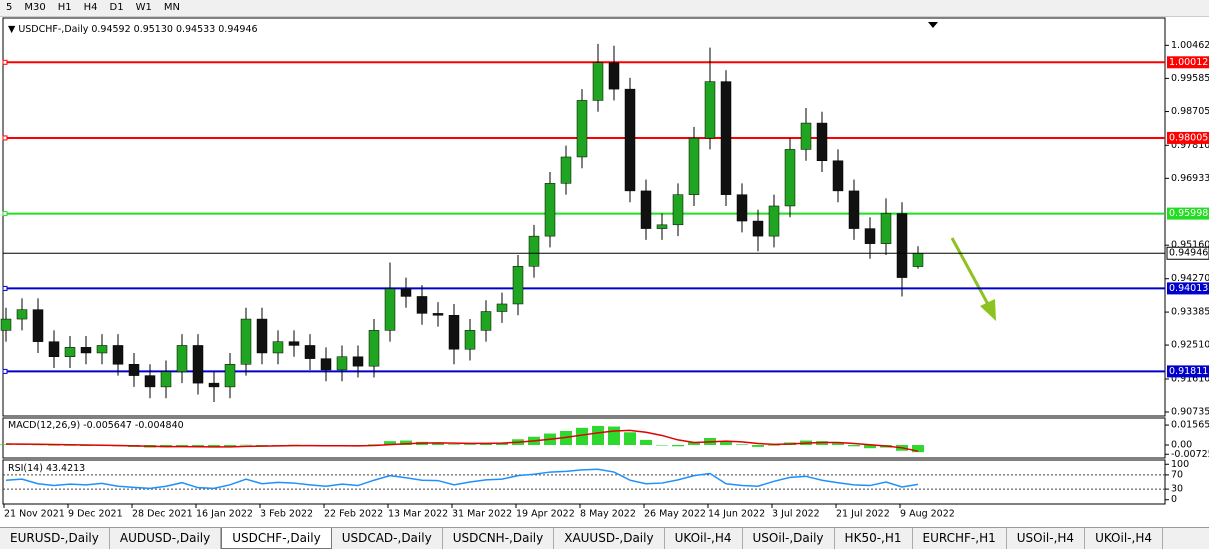 Image resolution: width=1209 pixels, height=549 pixels. I want to click on tab: USDCAD-,Daily, so click(387, 538).